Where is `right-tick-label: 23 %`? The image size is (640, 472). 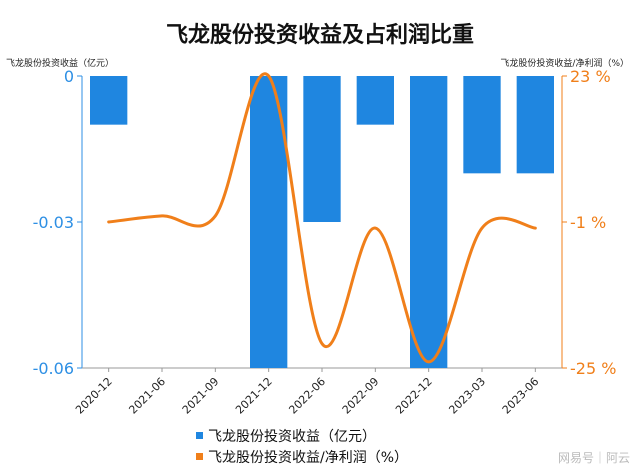 right-tick-label: 23 % is located at coordinates (590, 76).